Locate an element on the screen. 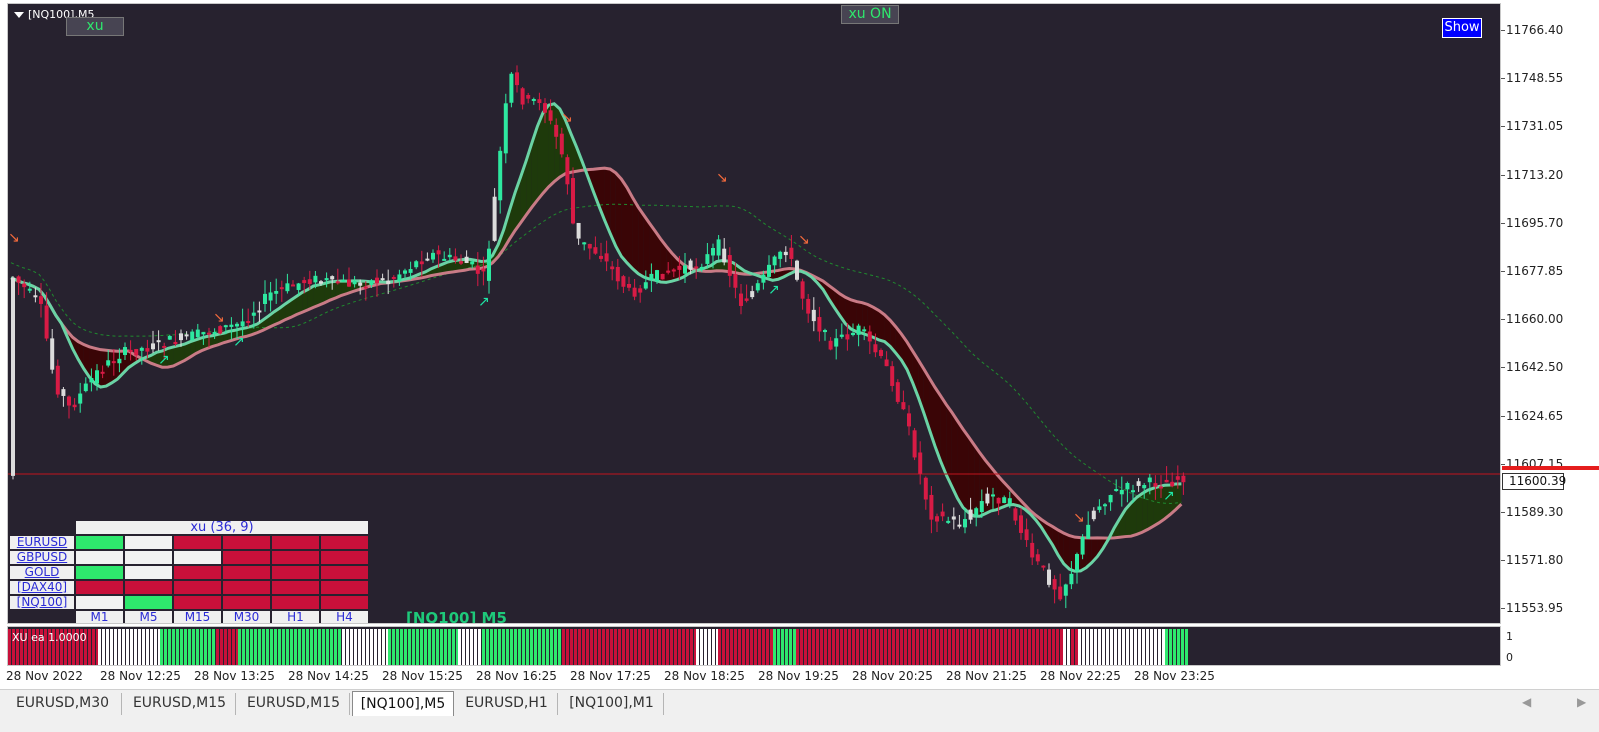 Image resolution: width=1599 pixels, height=732 pixels. time-tick-label: 28 Nov 21:25 is located at coordinates (986, 676).